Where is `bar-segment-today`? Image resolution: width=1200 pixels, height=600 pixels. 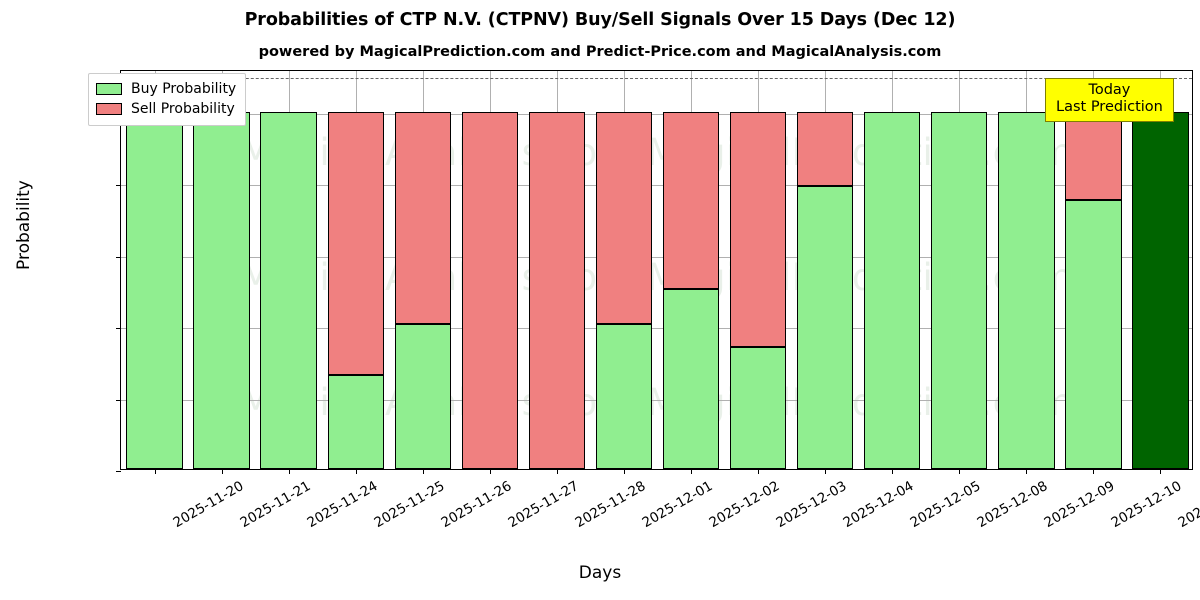
bar-segment-today is located at coordinates (1160, 290).